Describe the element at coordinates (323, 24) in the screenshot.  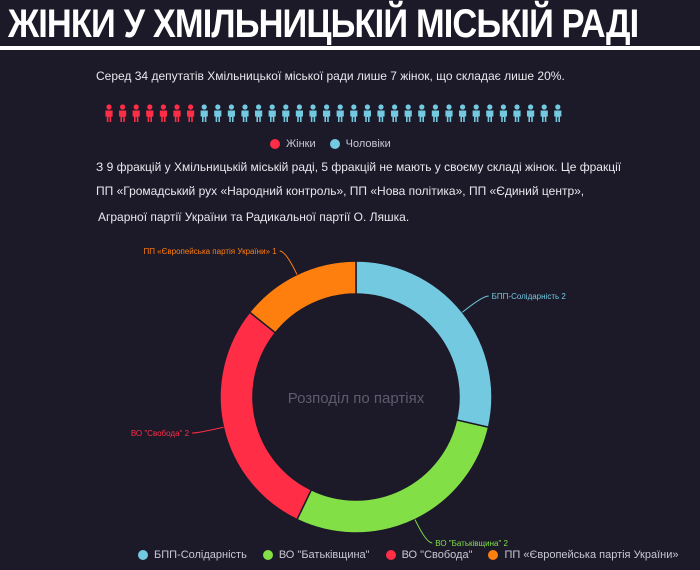
I see `page-title: ЖІНКИ У ХМІЛЬНИЦЬКІЙ МІСЬКІЙ РАДІ` at that location.